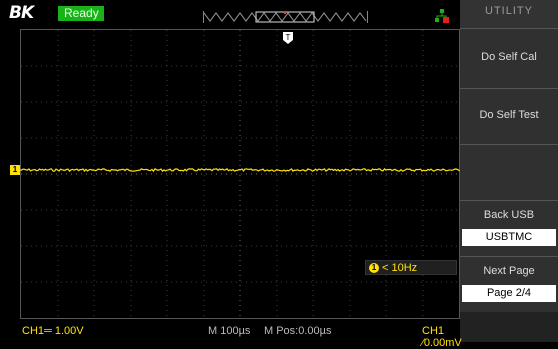 Image resolution: width=558 pixels, height=349 pixels. Describe the element at coordinates (21, 13) in the screenshot. I see `brand-logo: BK` at that location.